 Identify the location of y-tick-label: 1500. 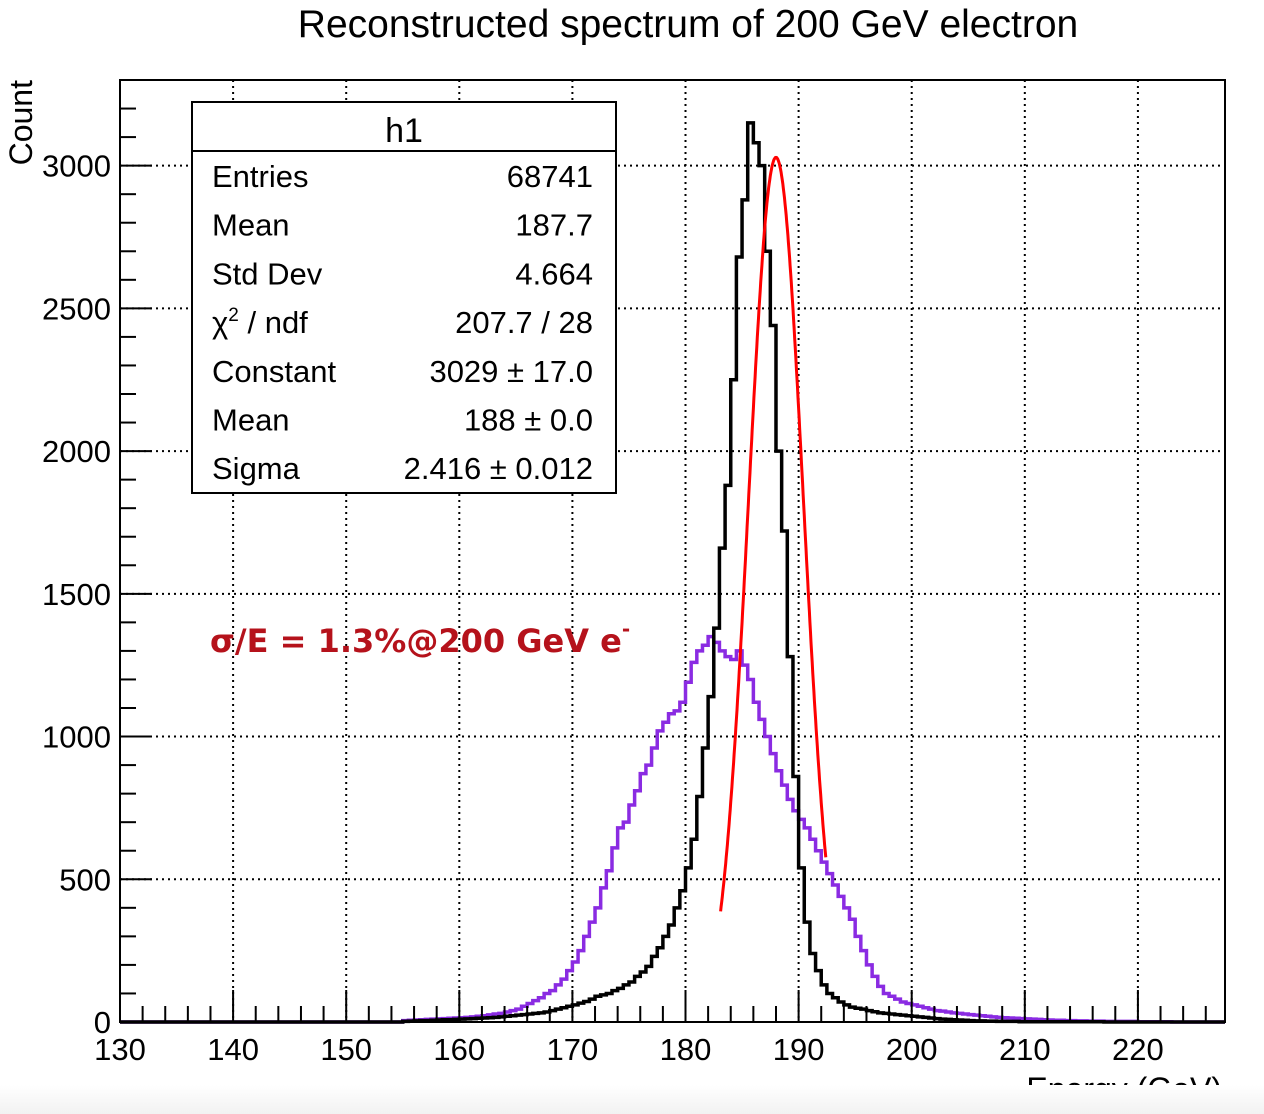
(76, 594).